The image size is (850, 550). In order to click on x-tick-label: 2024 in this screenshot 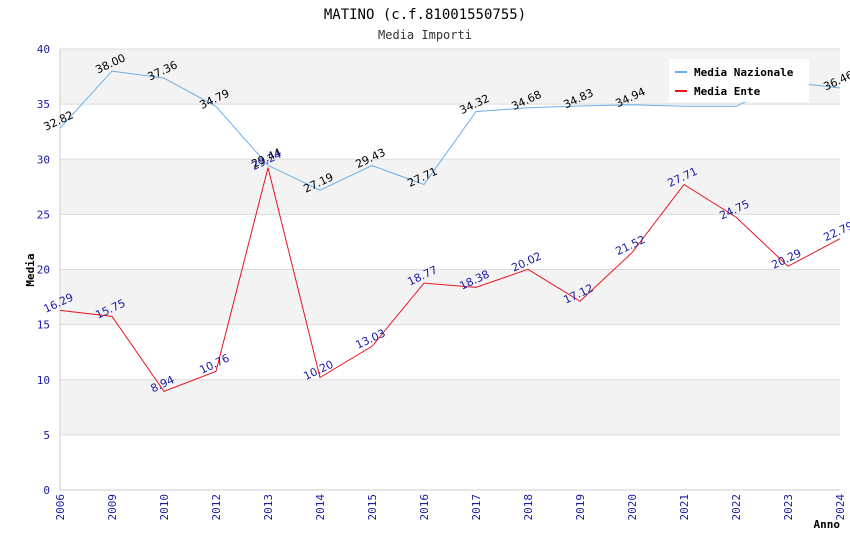, I will do `click(840, 507)`.